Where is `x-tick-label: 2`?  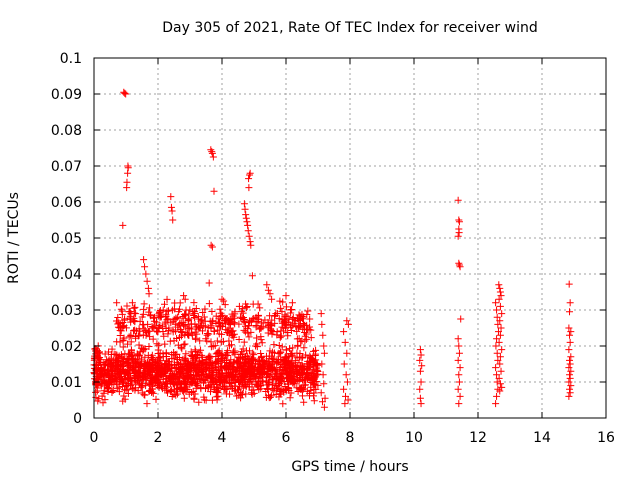
x-tick-label: 2 is located at coordinates (158, 438).